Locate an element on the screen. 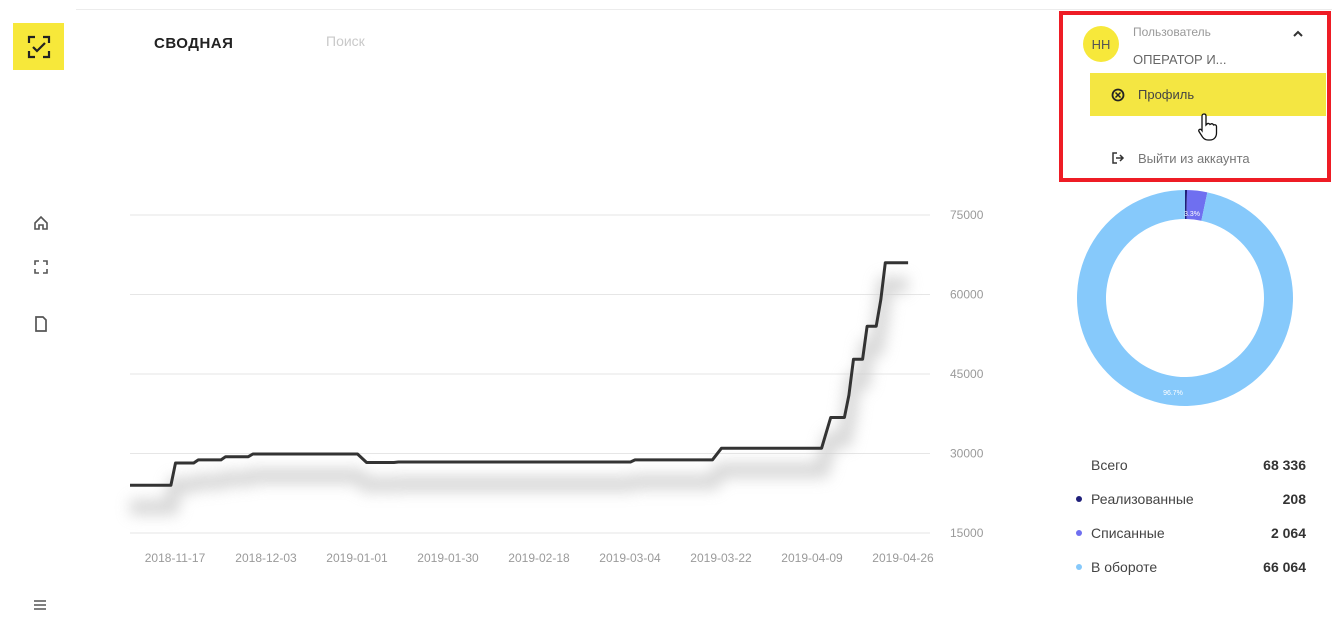 This screenshot has height=623, width=1332. hand-cursor-icon is located at coordinates (1209, 129).